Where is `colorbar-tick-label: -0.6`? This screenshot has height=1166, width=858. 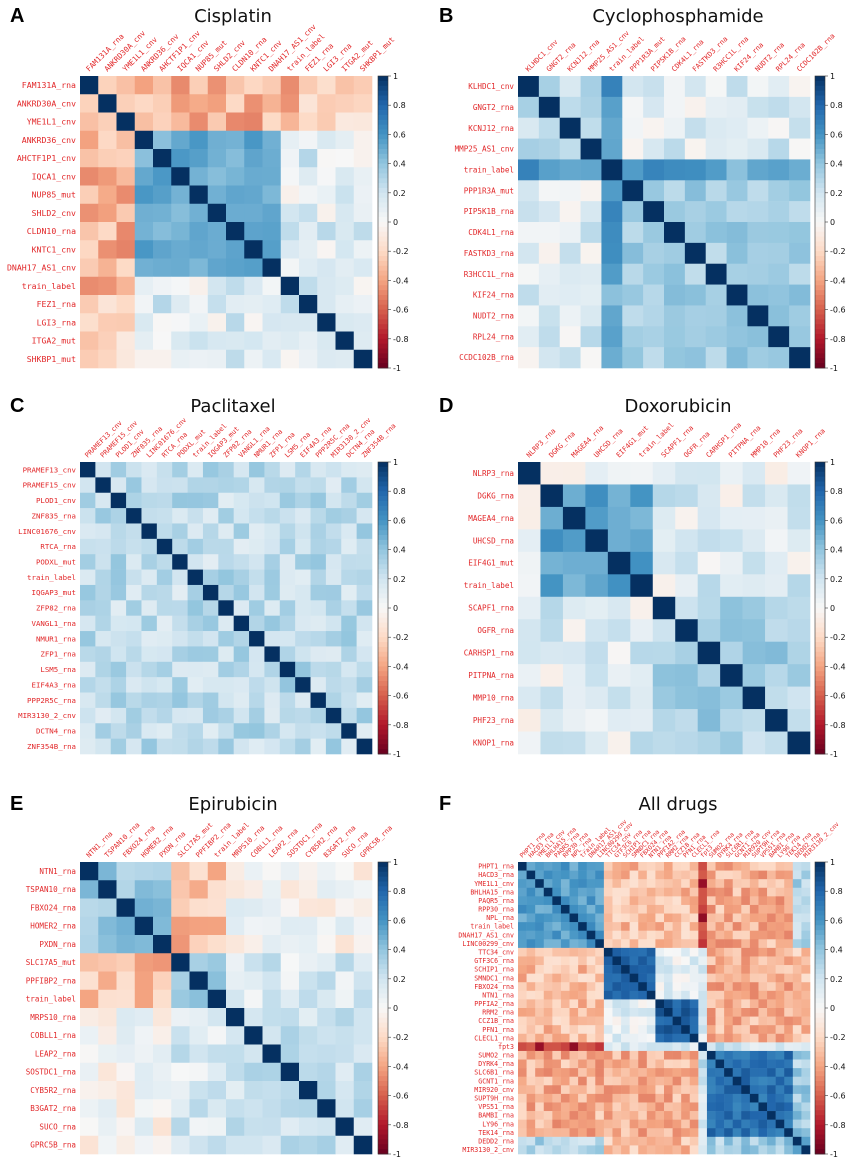
colorbar-tick-label: -0.6 is located at coordinates (838, 1096).